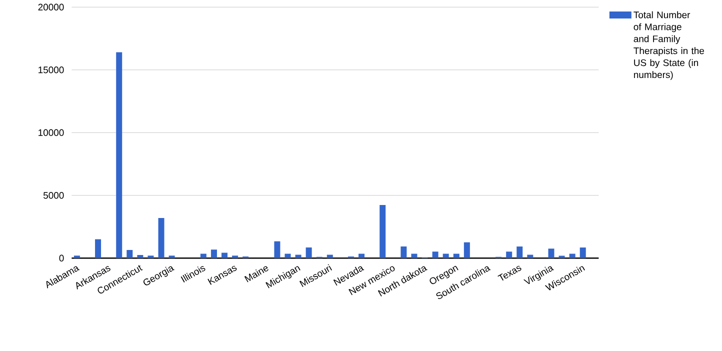 The image size is (722, 351). Describe the element at coordinates (669, 45) in the screenshot. I see `legend-label: Total Number of Marriage and Family Therapists in the US by State (in numbers)` at that location.